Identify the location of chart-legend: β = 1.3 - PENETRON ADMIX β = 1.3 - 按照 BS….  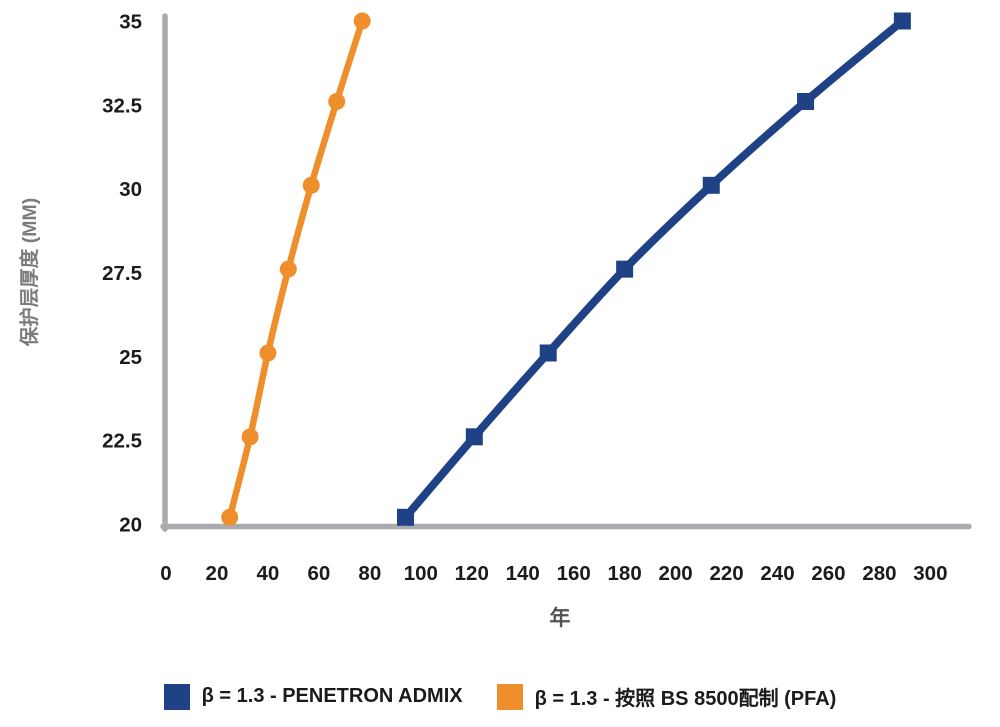
(500, 696).